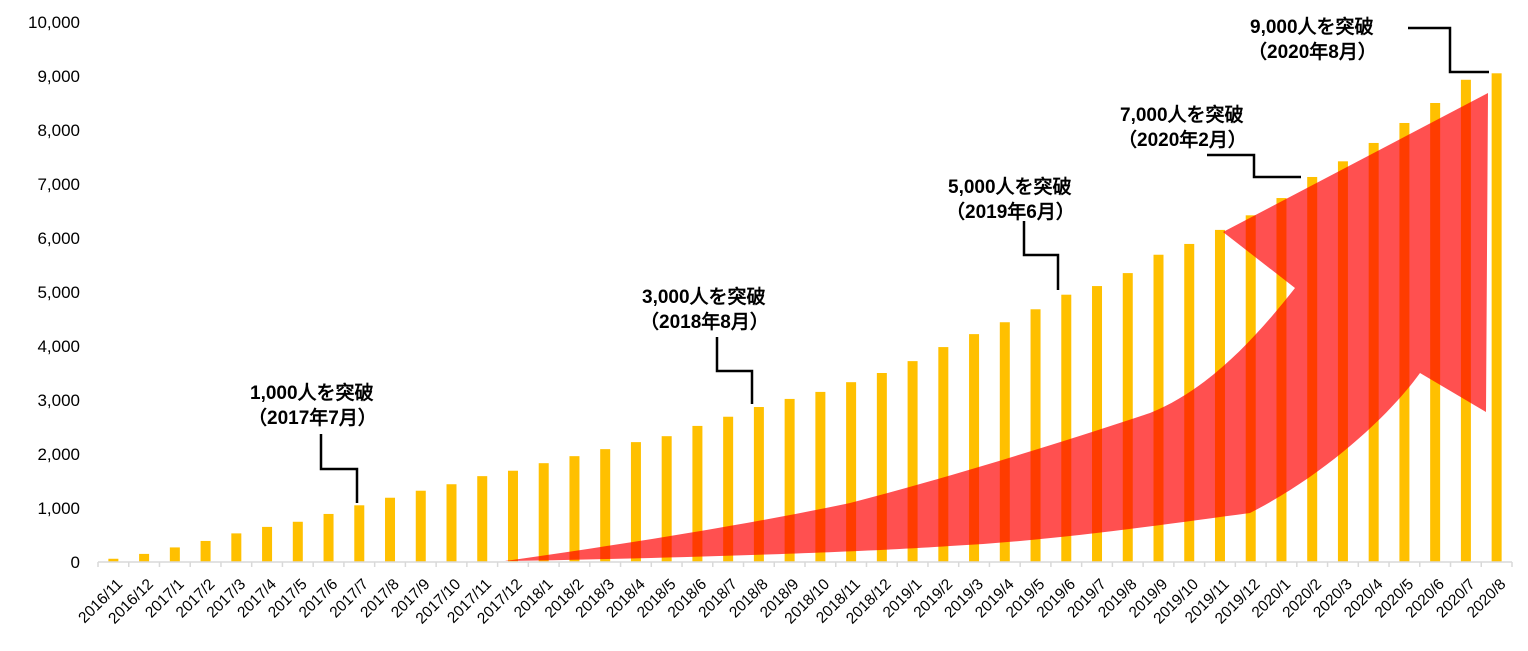 This screenshot has height=651, width=1528. What do you see at coordinates (820, 476) in the screenshot?
I see `bar-2018/10` at bounding box center [820, 476].